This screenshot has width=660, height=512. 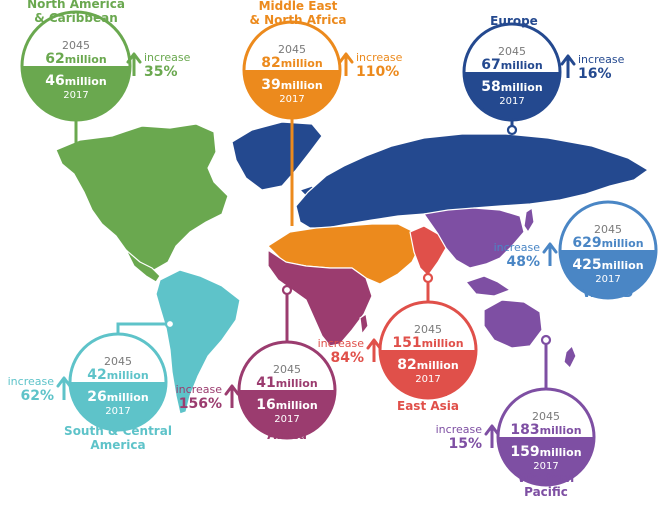 I want to click on connector-dot-eur, so click(x=512, y=130).